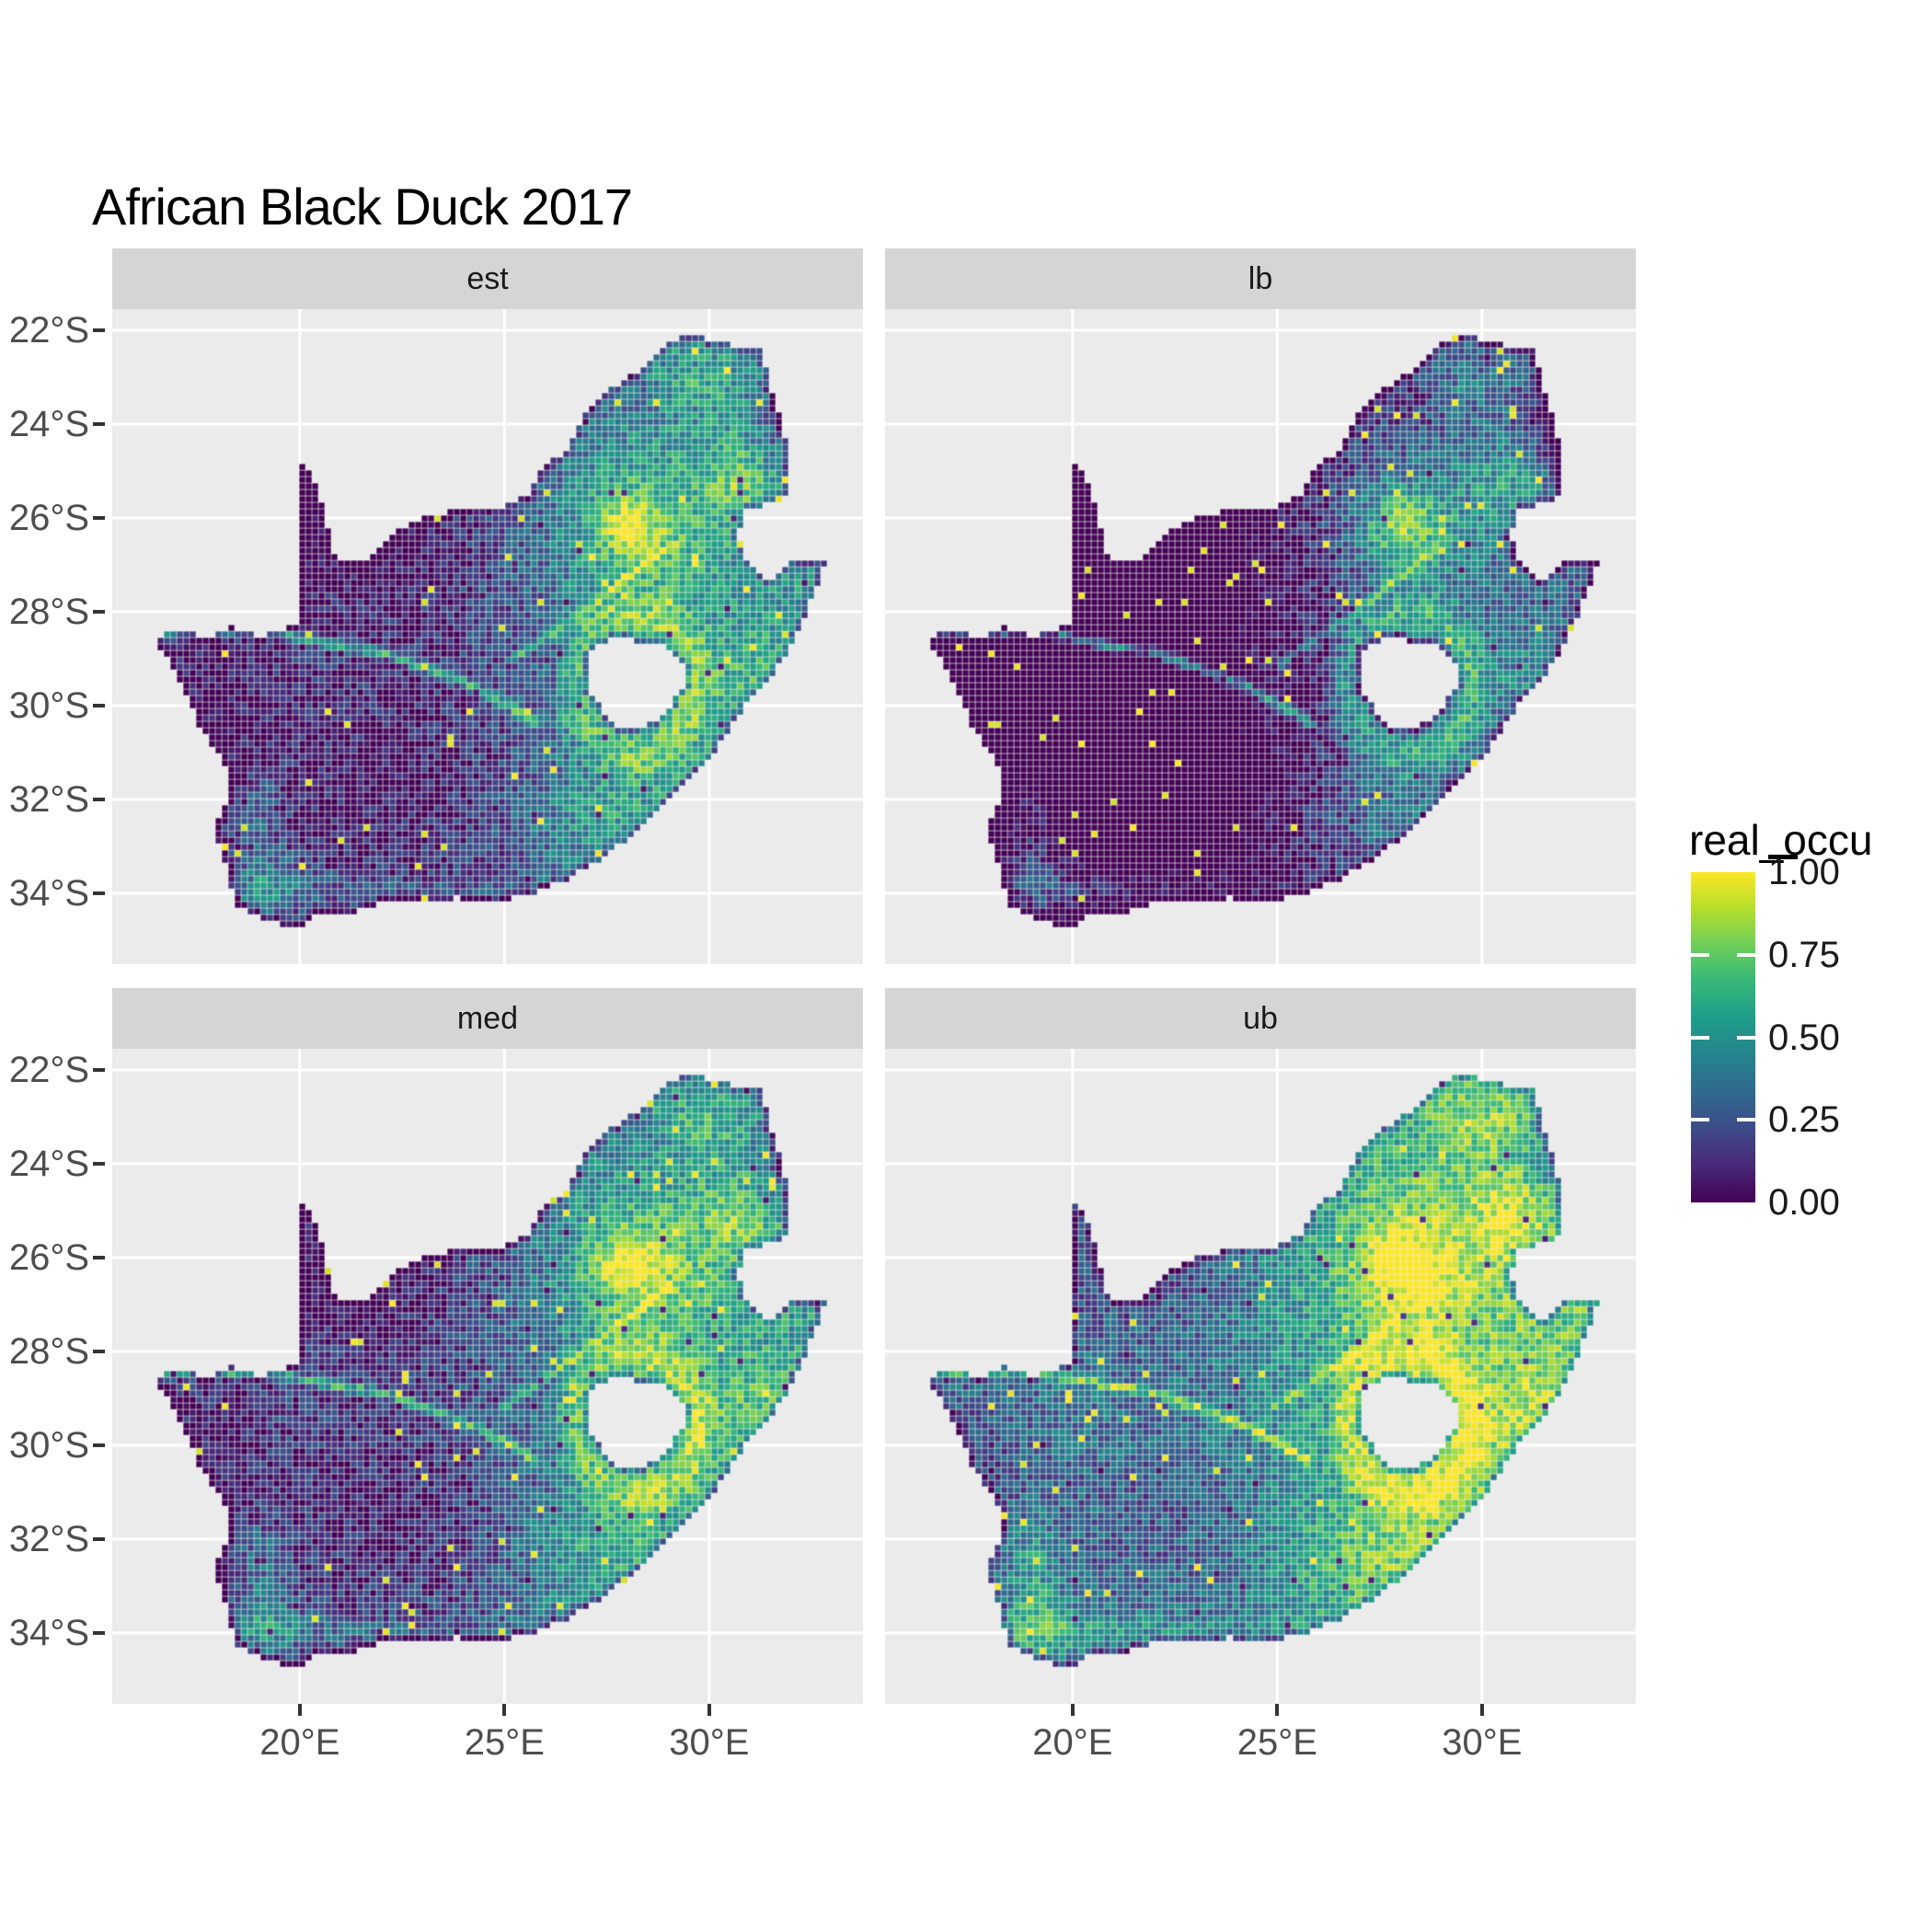 The height and width of the screenshot is (1932, 1932). I want to click on y-axis-label-row2: 26°S, so click(48, 1257).